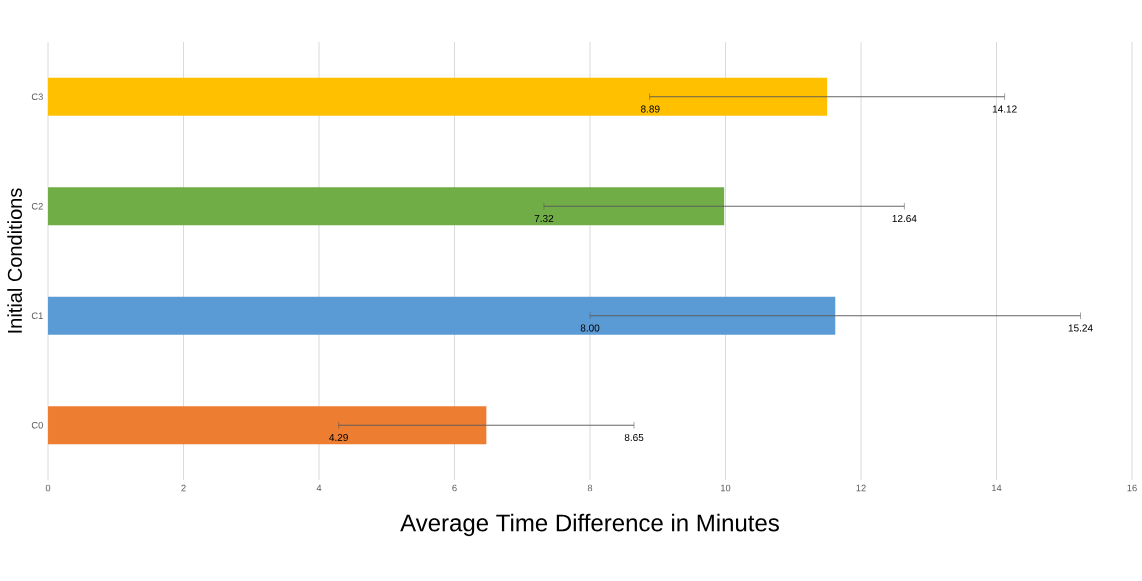 This screenshot has height=581, width=1142. What do you see at coordinates (589, 525) in the screenshot?
I see `x-axis-title: Average Time Difference in Minutes` at bounding box center [589, 525].